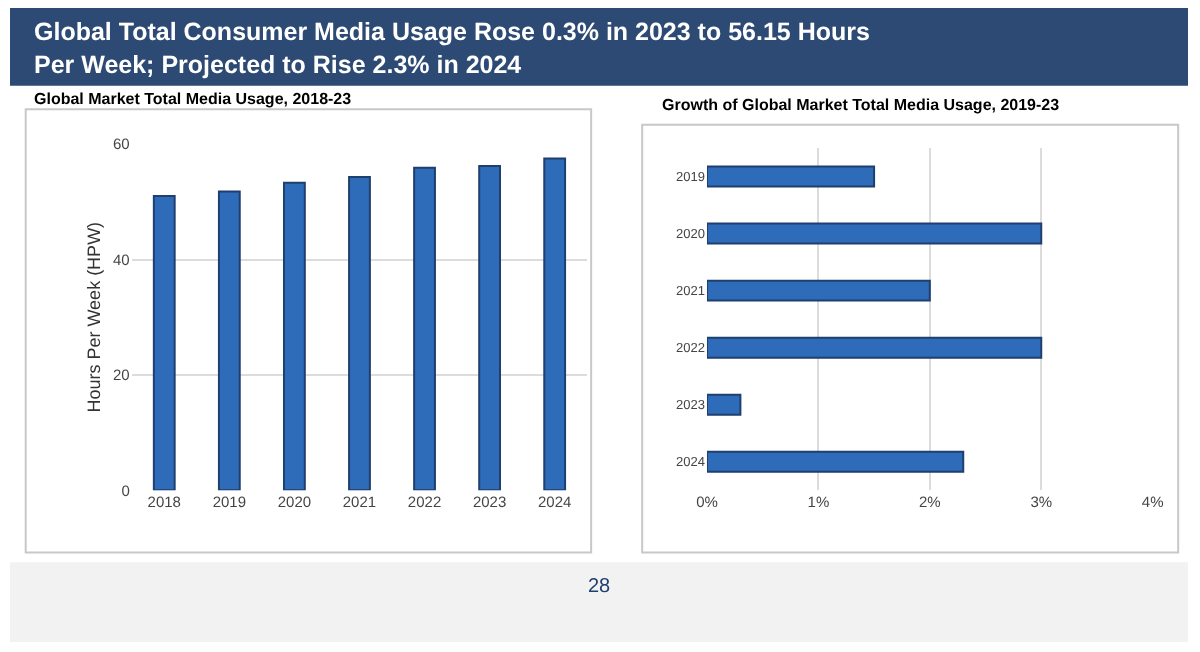 The image size is (1200, 652). Describe the element at coordinates (861, 105) in the screenshot. I see `chart-title: Growth of Global Market Total Media Usage, 2019-23` at that location.